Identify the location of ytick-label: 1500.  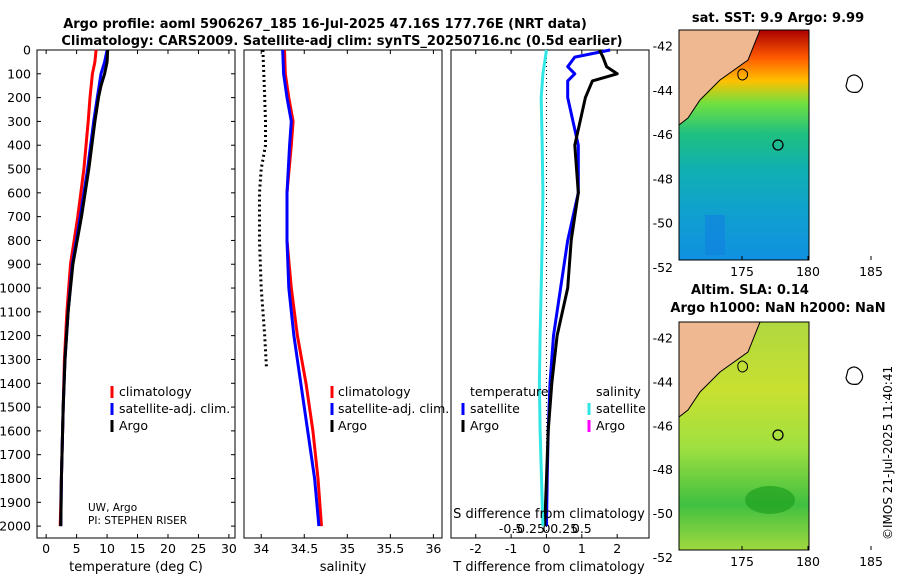
(15, 407).